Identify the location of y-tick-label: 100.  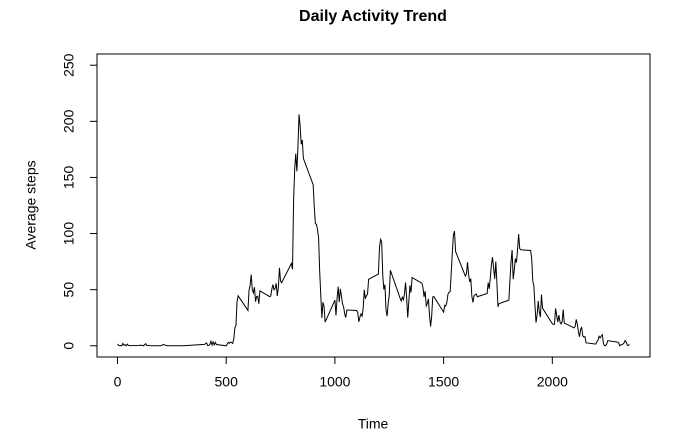
(69, 234).